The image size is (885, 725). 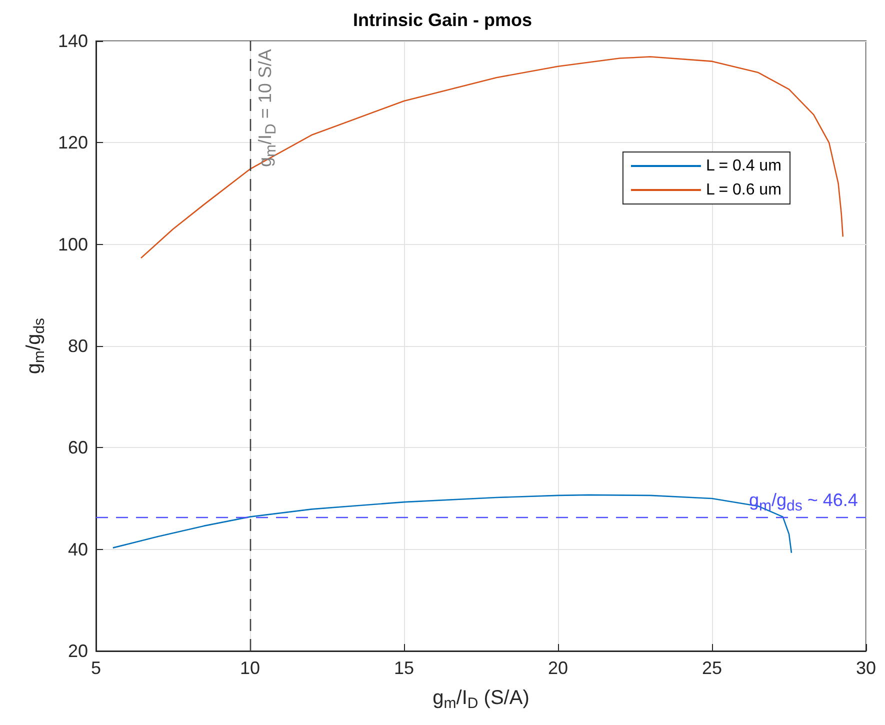 I want to click on x-tick-label: 25, so click(x=712, y=668).